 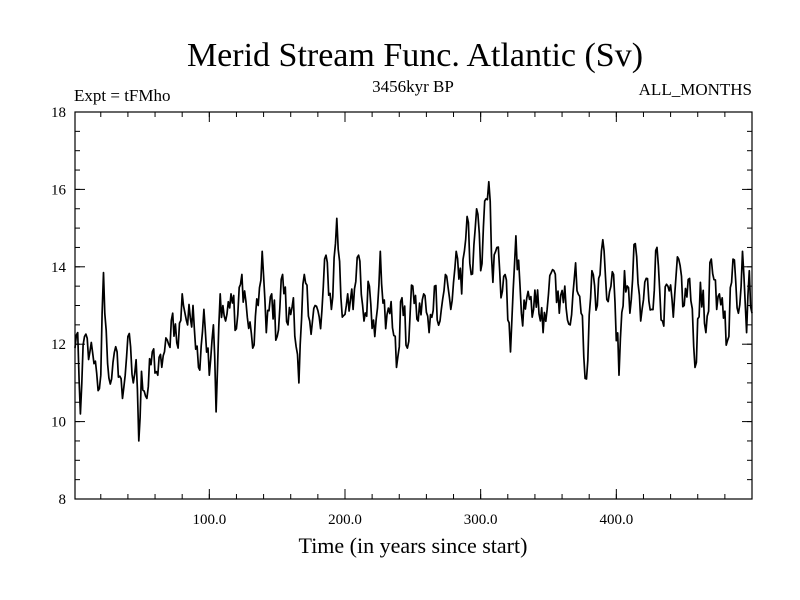 I want to click on x-tick-label: 200.0, so click(x=345, y=520).